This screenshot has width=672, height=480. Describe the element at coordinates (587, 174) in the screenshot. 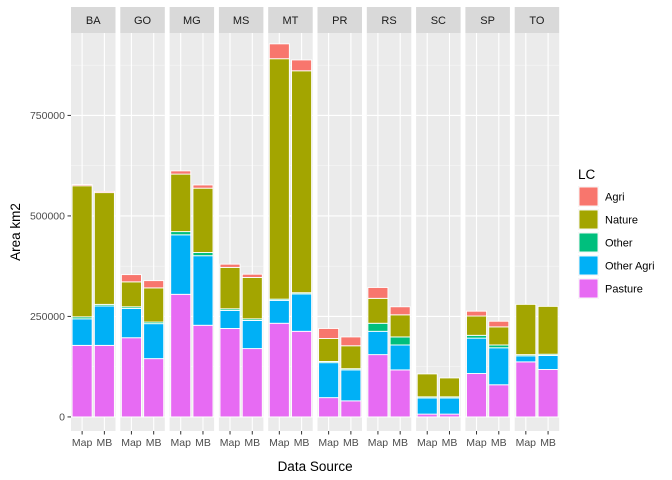

I see `legend-title: LC` at that location.